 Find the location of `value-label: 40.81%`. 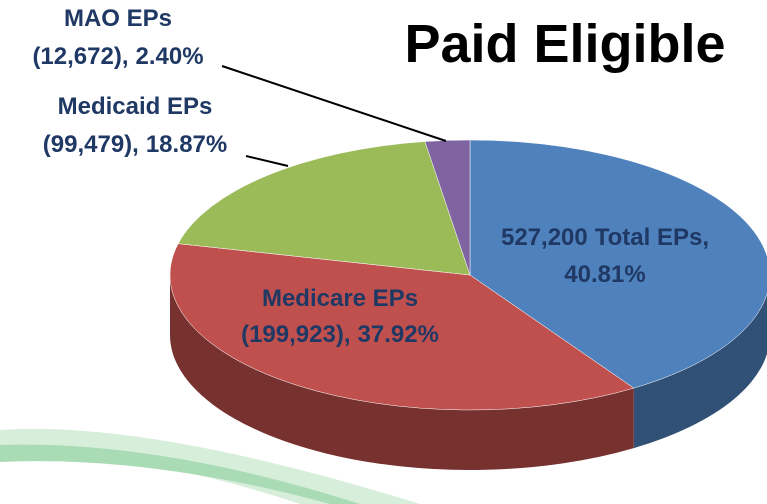

value-label: 40.81% is located at coordinates (604, 274).